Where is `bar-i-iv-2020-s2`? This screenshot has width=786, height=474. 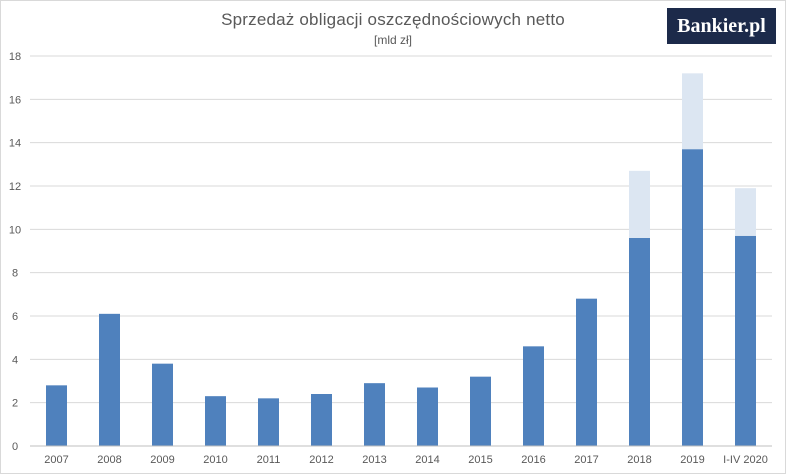 bar-i-iv-2020-s2 is located at coordinates (745, 212).